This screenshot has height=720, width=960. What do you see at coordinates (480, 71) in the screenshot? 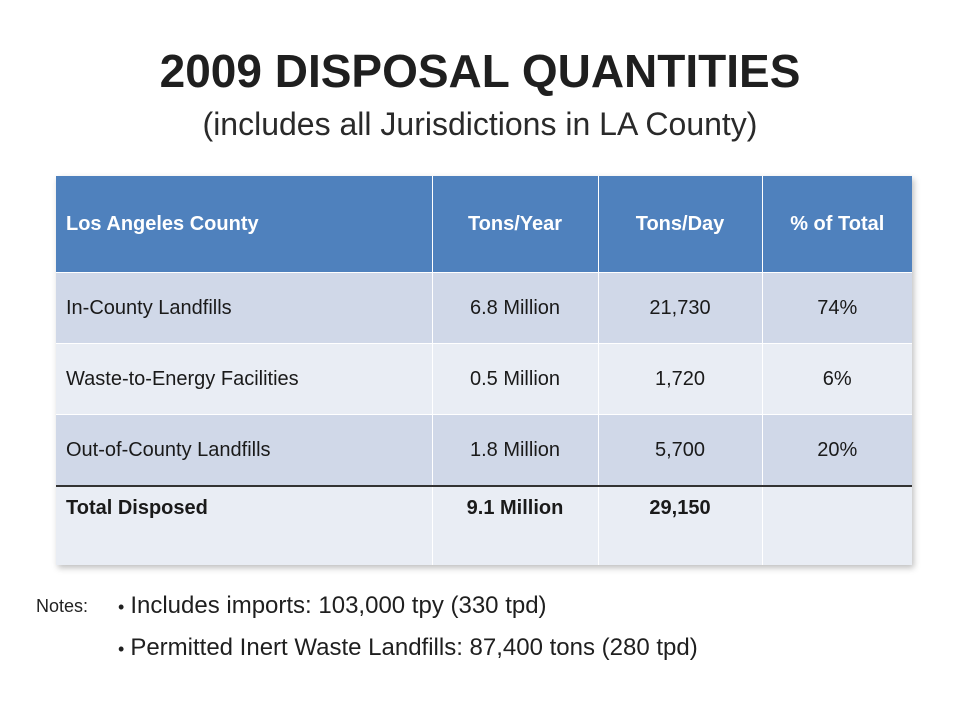
I see `slide-title: 2009 DISPOSAL QUANTITIES` at bounding box center [480, 71].